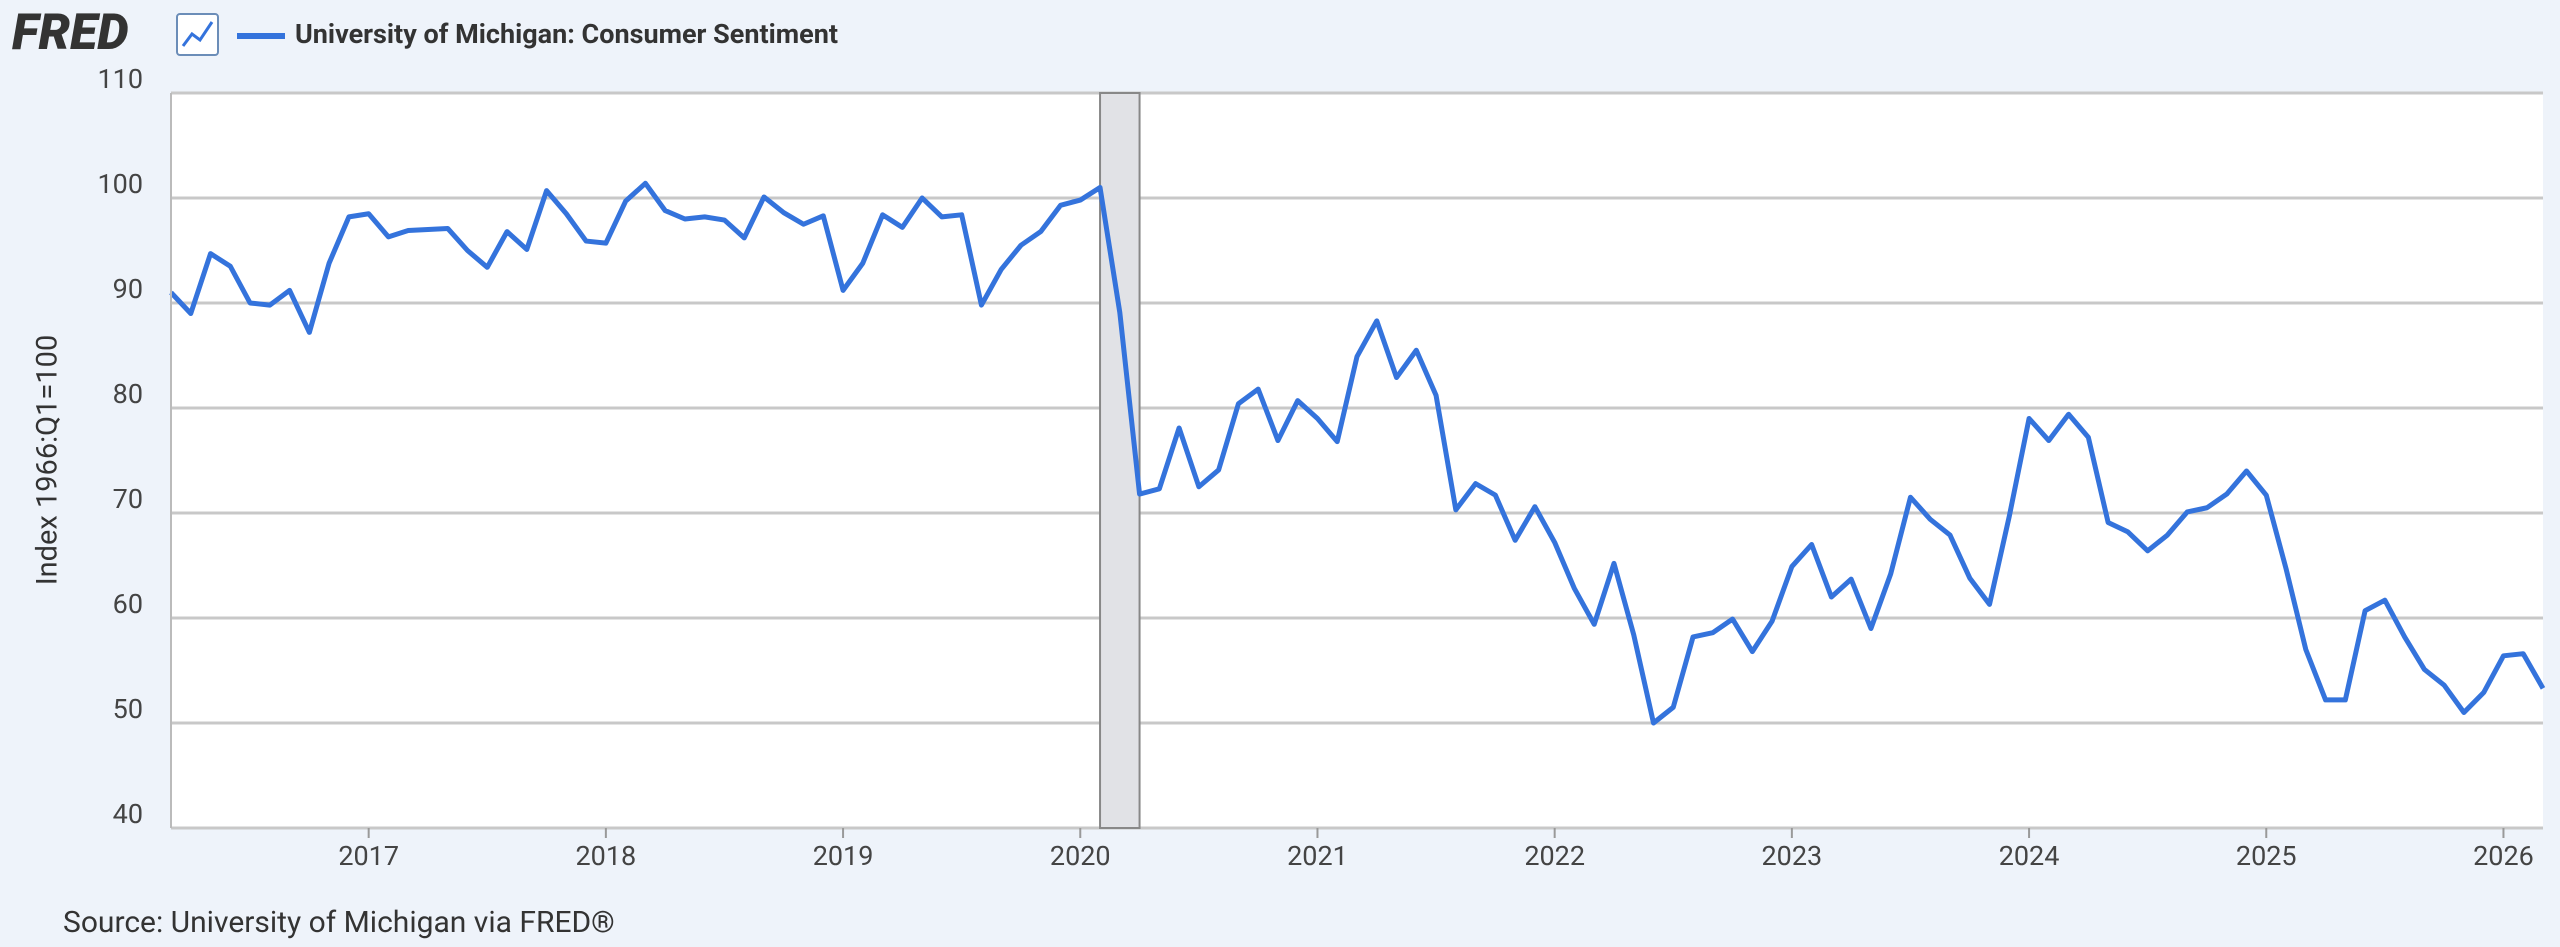 The height and width of the screenshot is (947, 2560). What do you see at coordinates (2503, 856) in the screenshot?
I see `x-tick-label: 2026` at bounding box center [2503, 856].